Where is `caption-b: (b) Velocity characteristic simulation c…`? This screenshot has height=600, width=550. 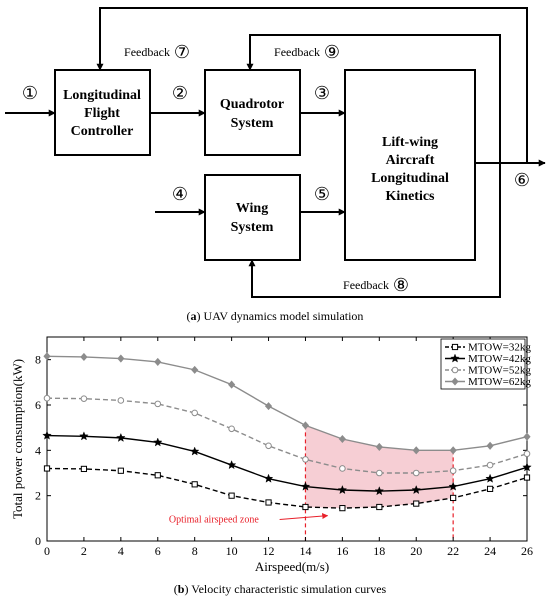
caption-b: (b) Velocity characteristic simulation c… is located at coordinates (280, 589).